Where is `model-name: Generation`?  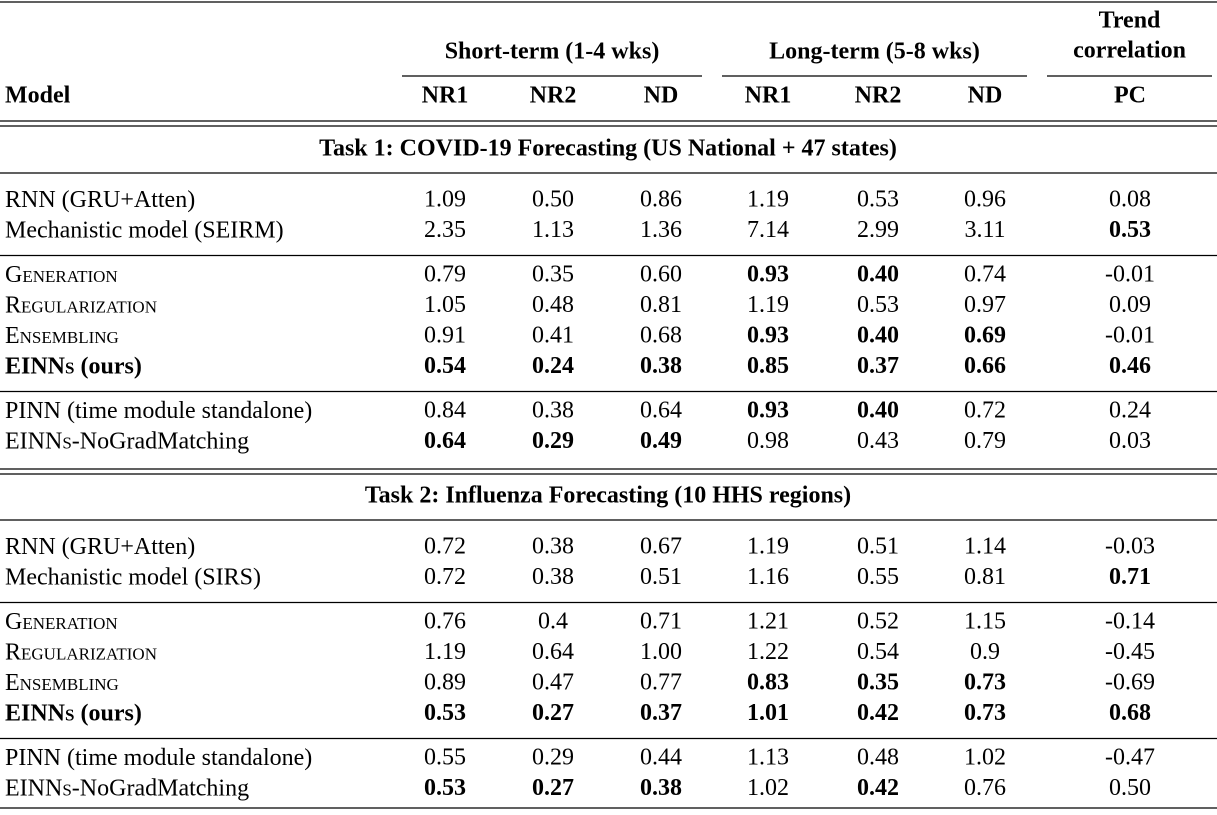
model-name: Generation is located at coordinates (61, 275).